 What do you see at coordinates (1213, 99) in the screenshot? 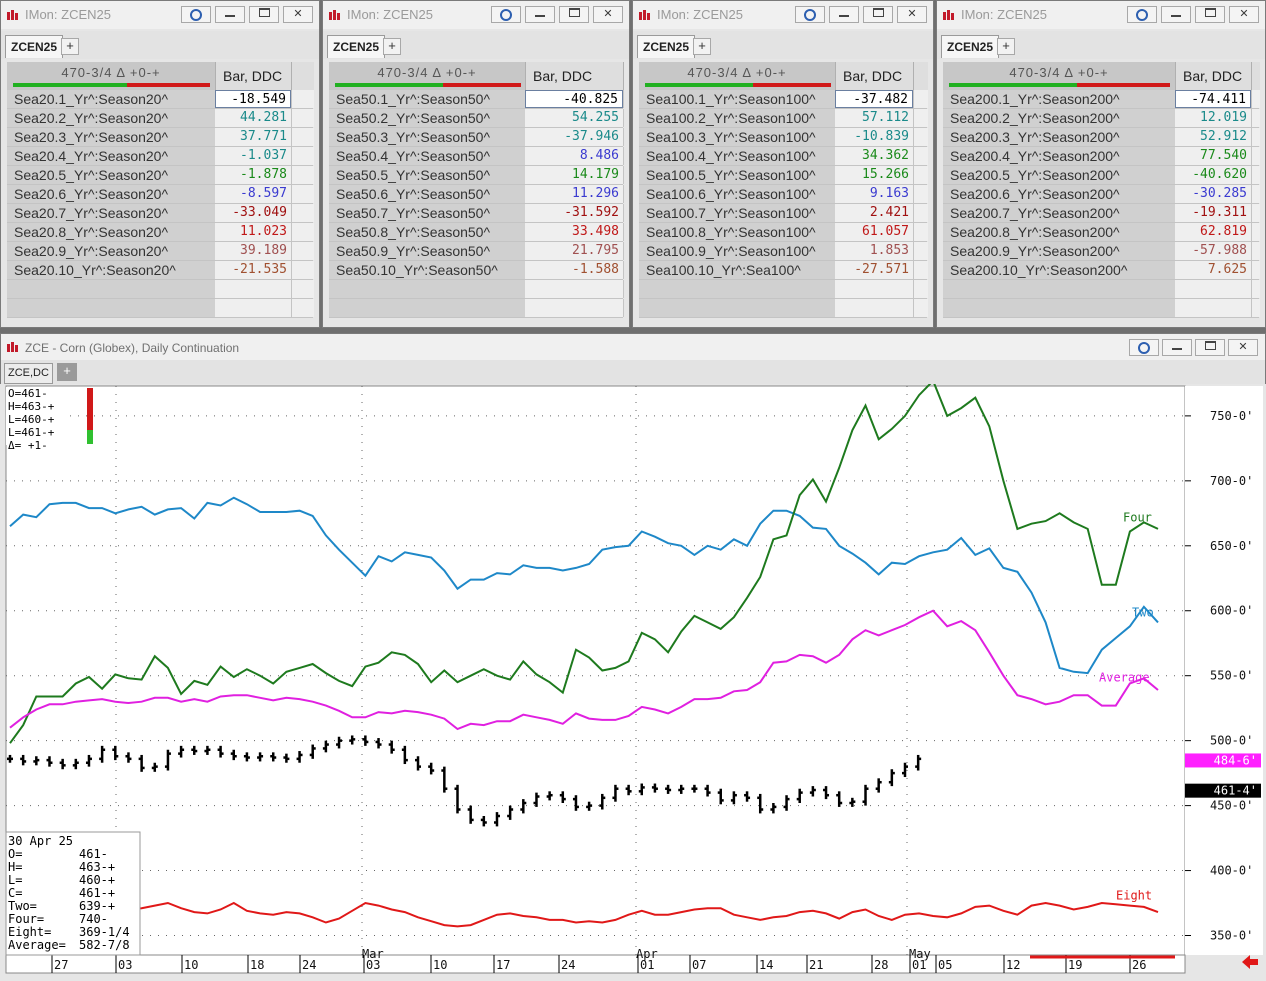
I see `row-value: -74.411` at bounding box center [1213, 99].